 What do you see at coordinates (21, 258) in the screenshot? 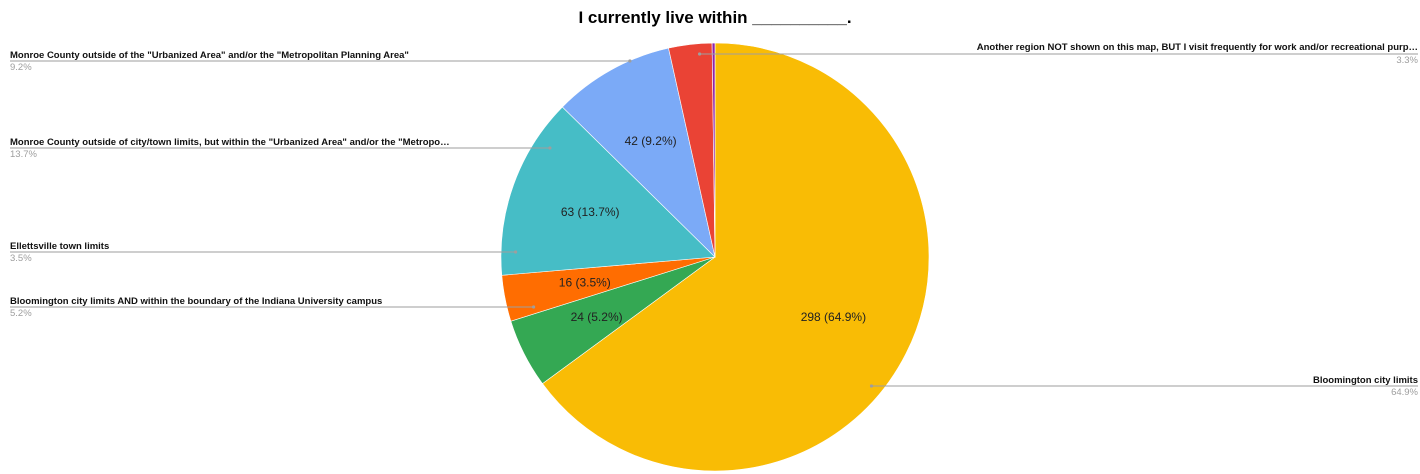
I see `legend-percent: 3.5%` at bounding box center [21, 258].